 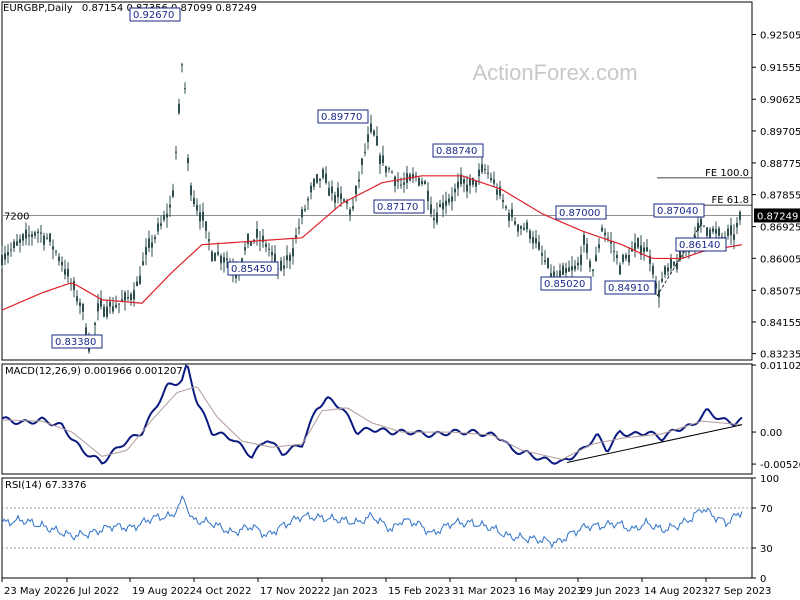 What do you see at coordinates (192, 8) in the screenshot?
I see `ohlc-low: 0.87099` at bounding box center [192, 8].